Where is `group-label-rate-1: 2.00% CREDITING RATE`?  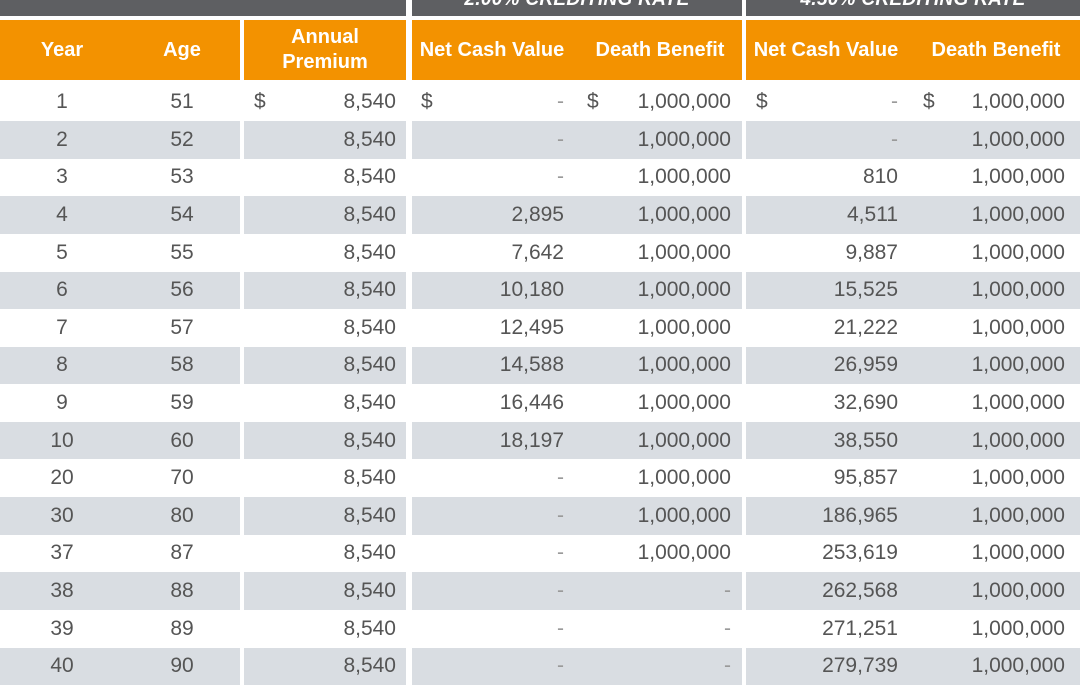
group-label-rate-1: 2.00% CREDITING RATE is located at coordinates (577, 5).